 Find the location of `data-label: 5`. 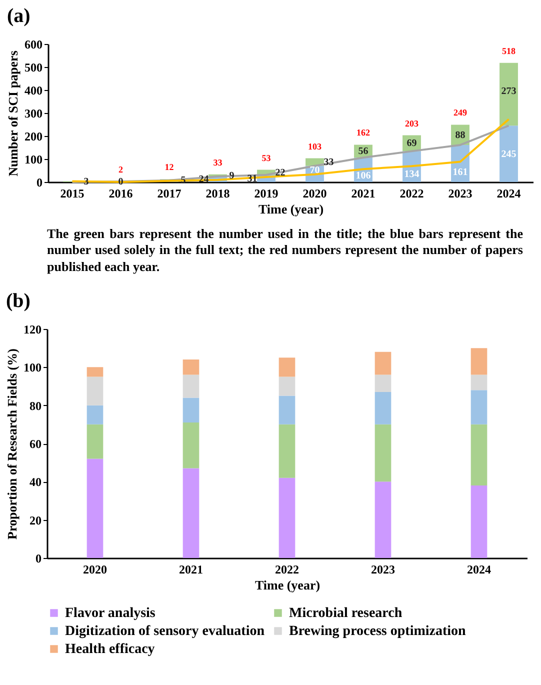

data-label: 5 is located at coordinates (183, 180).